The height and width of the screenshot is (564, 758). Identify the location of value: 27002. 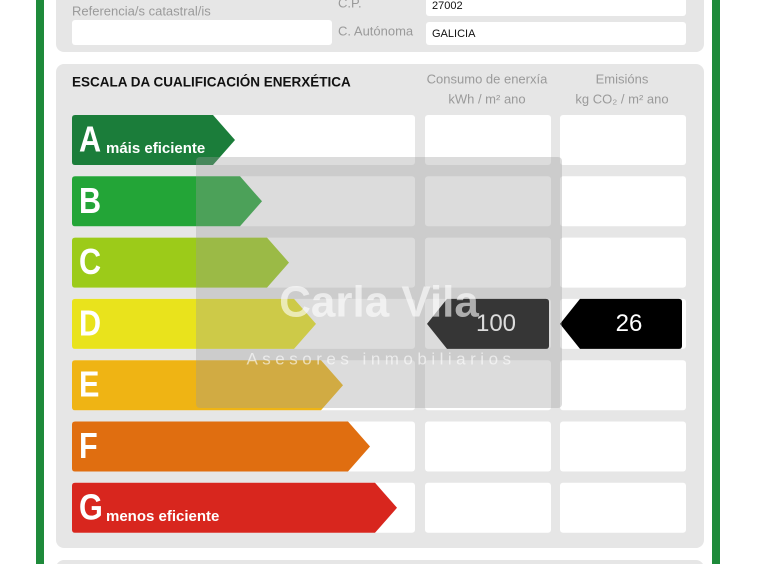
(447, 6).